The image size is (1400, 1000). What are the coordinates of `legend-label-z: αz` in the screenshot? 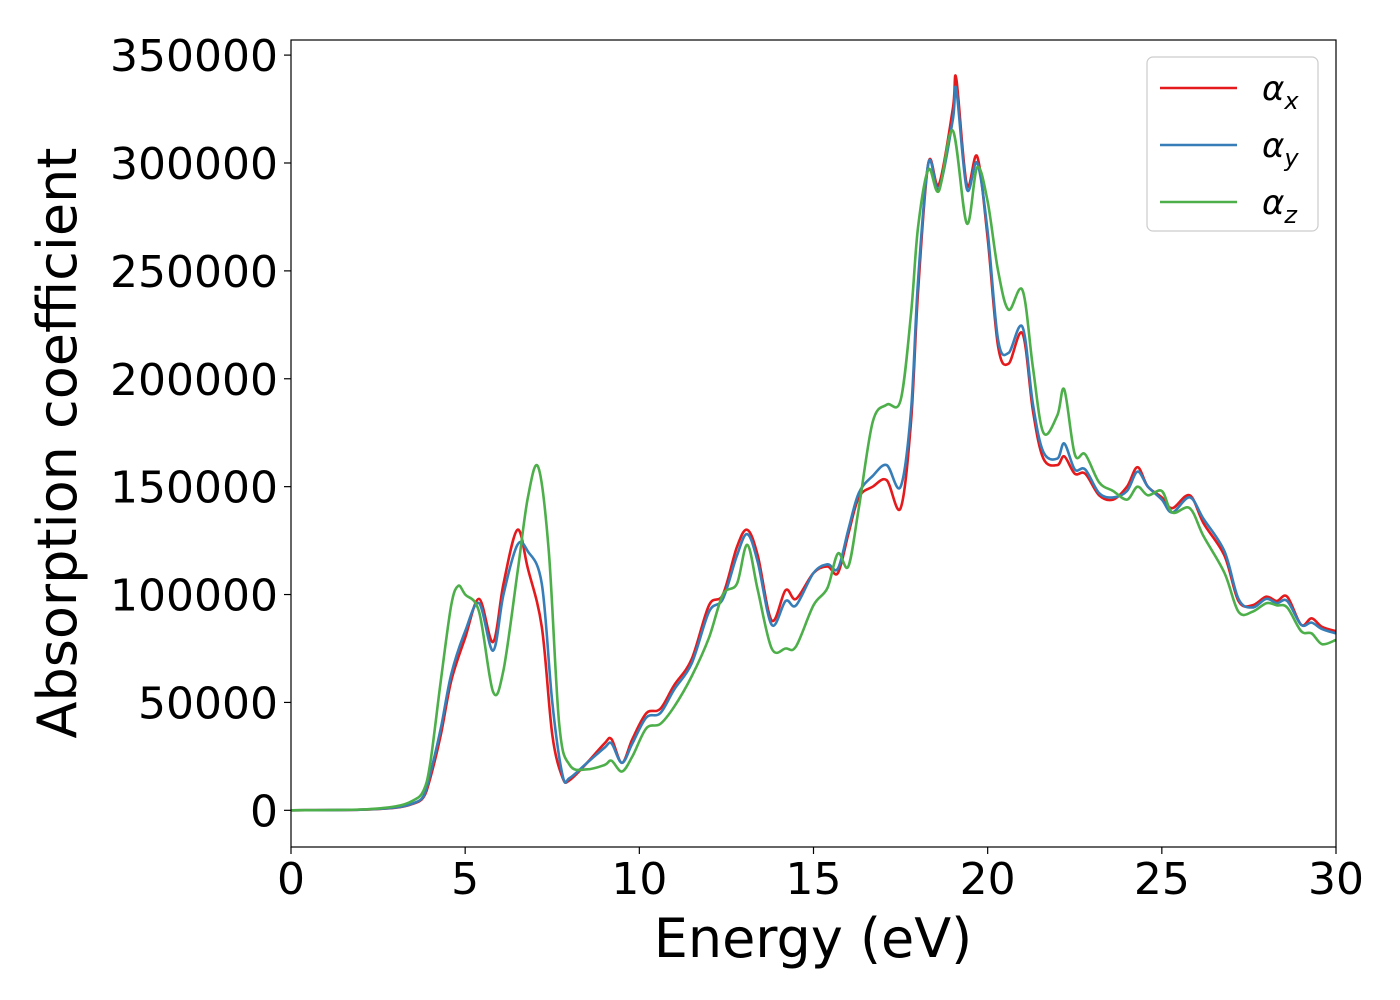 It's located at (1280, 206).